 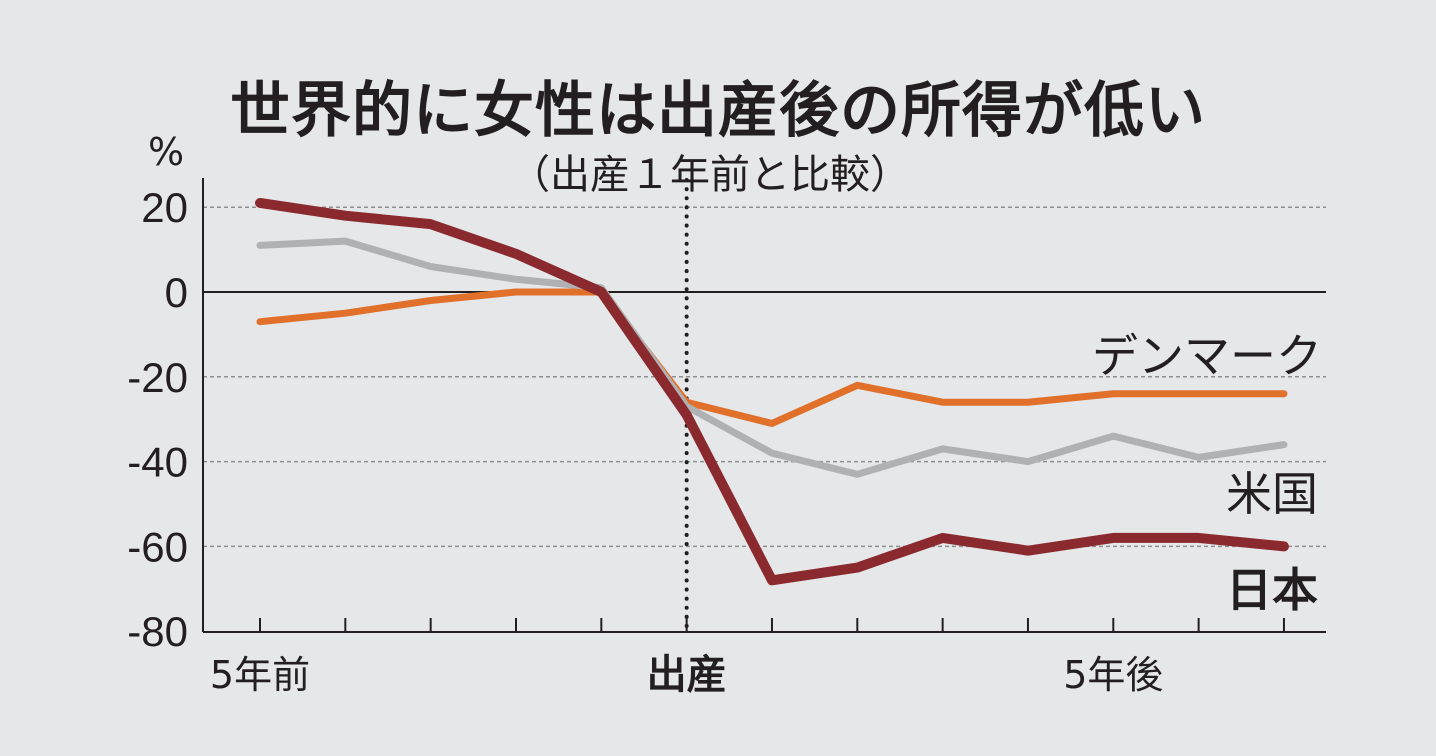 I want to click on chart-subtitle: （出産１年前と比較）, so click(x=710, y=175).